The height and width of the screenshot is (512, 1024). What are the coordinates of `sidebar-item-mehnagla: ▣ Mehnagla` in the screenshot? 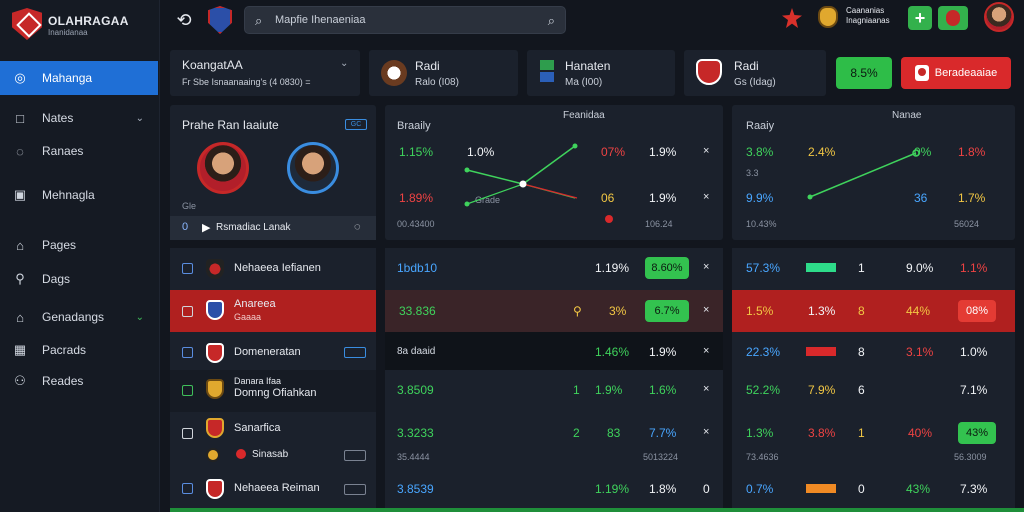 It's located at (79, 195).